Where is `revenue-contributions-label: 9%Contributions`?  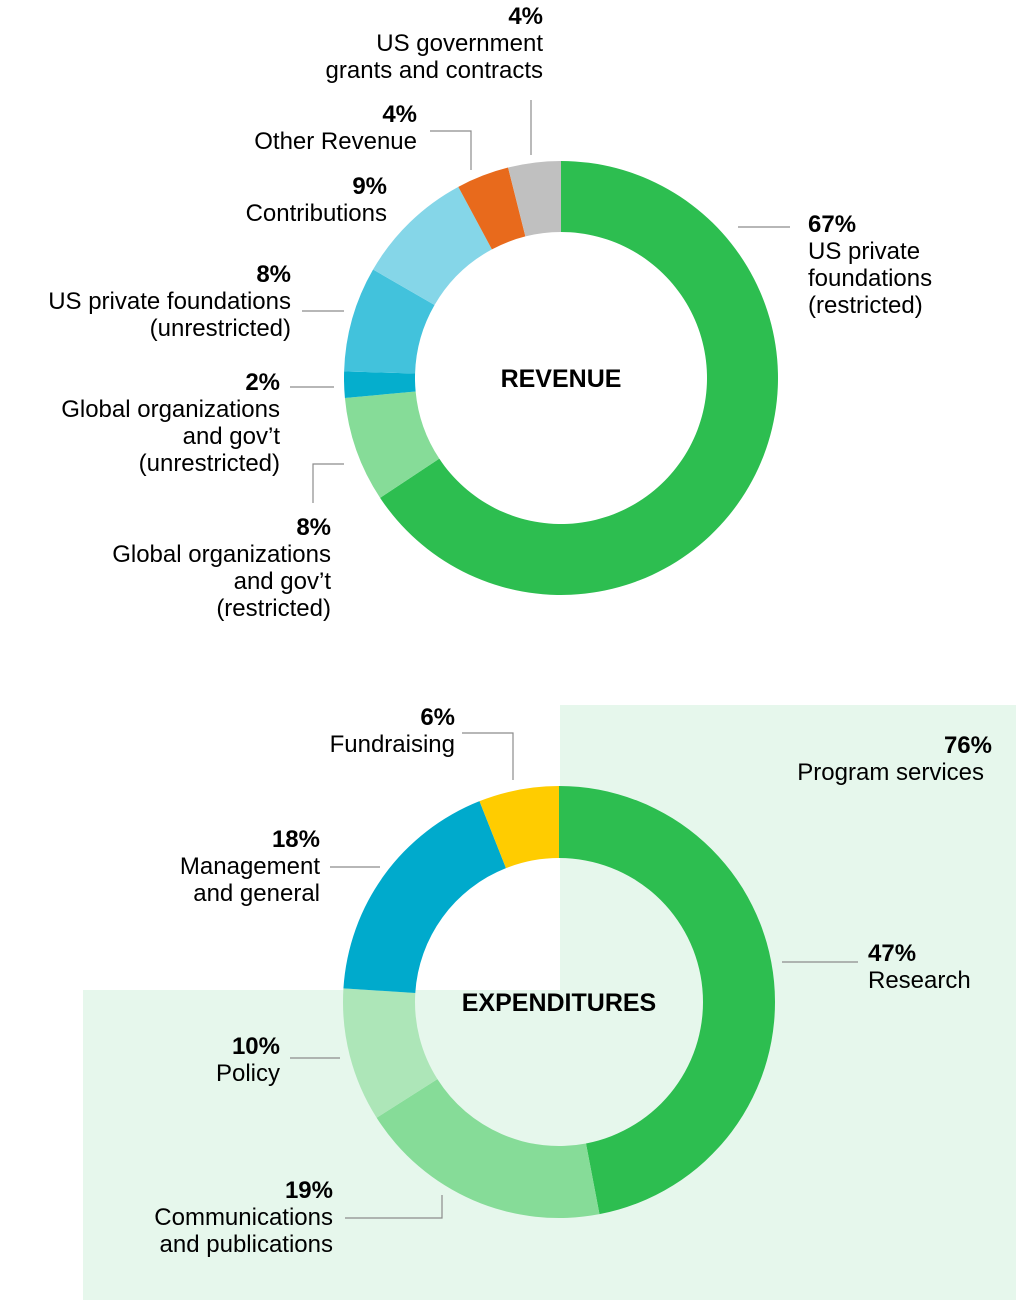
revenue-contributions-label: 9%Contributions is located at coordinates (316, 200).